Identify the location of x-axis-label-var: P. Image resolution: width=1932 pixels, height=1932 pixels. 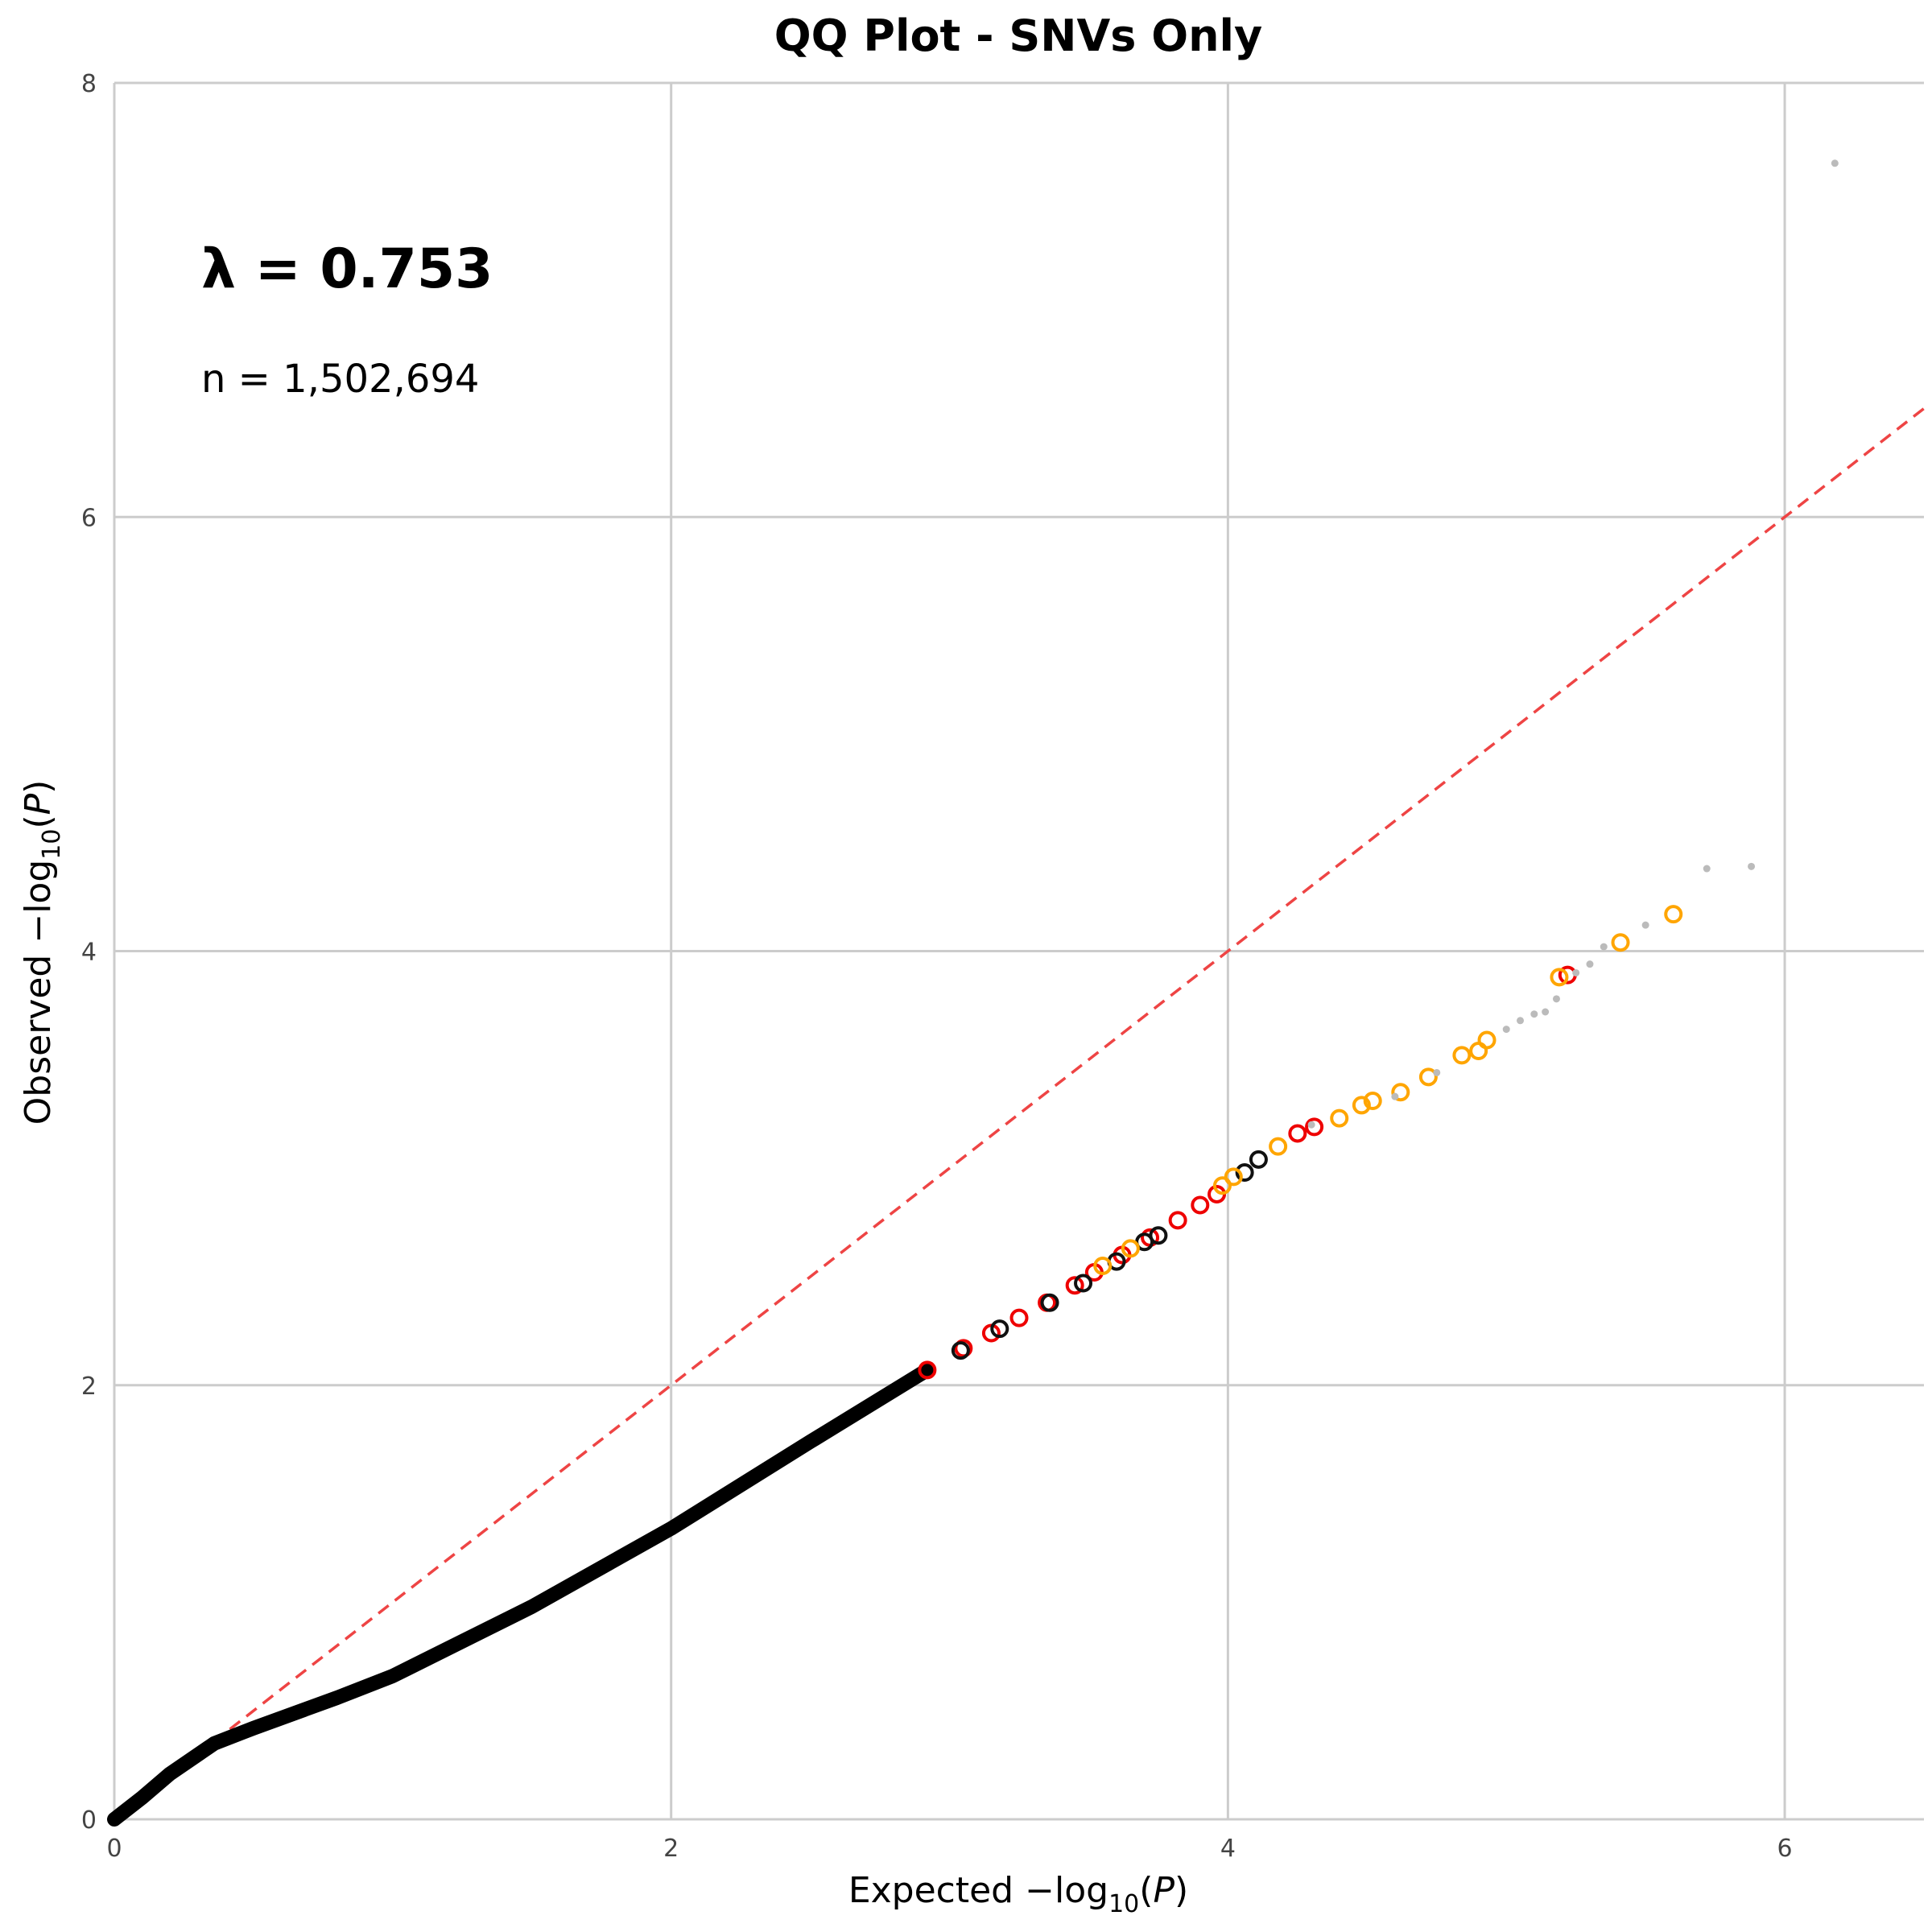
(1163, 1890).